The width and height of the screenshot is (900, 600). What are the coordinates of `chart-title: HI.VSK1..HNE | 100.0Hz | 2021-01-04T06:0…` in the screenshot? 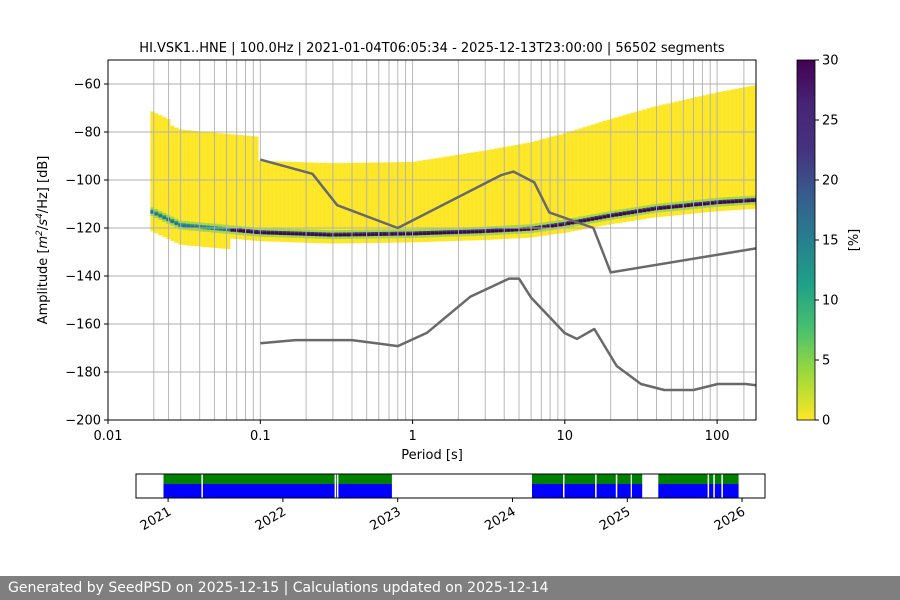 It's located at (432, 48).